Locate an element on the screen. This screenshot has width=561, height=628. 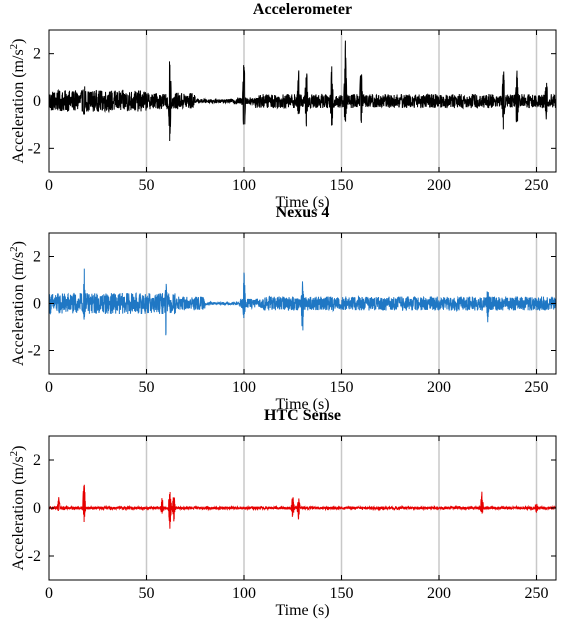
chart-title: Accelerometer is located at coordinates (302, 9).